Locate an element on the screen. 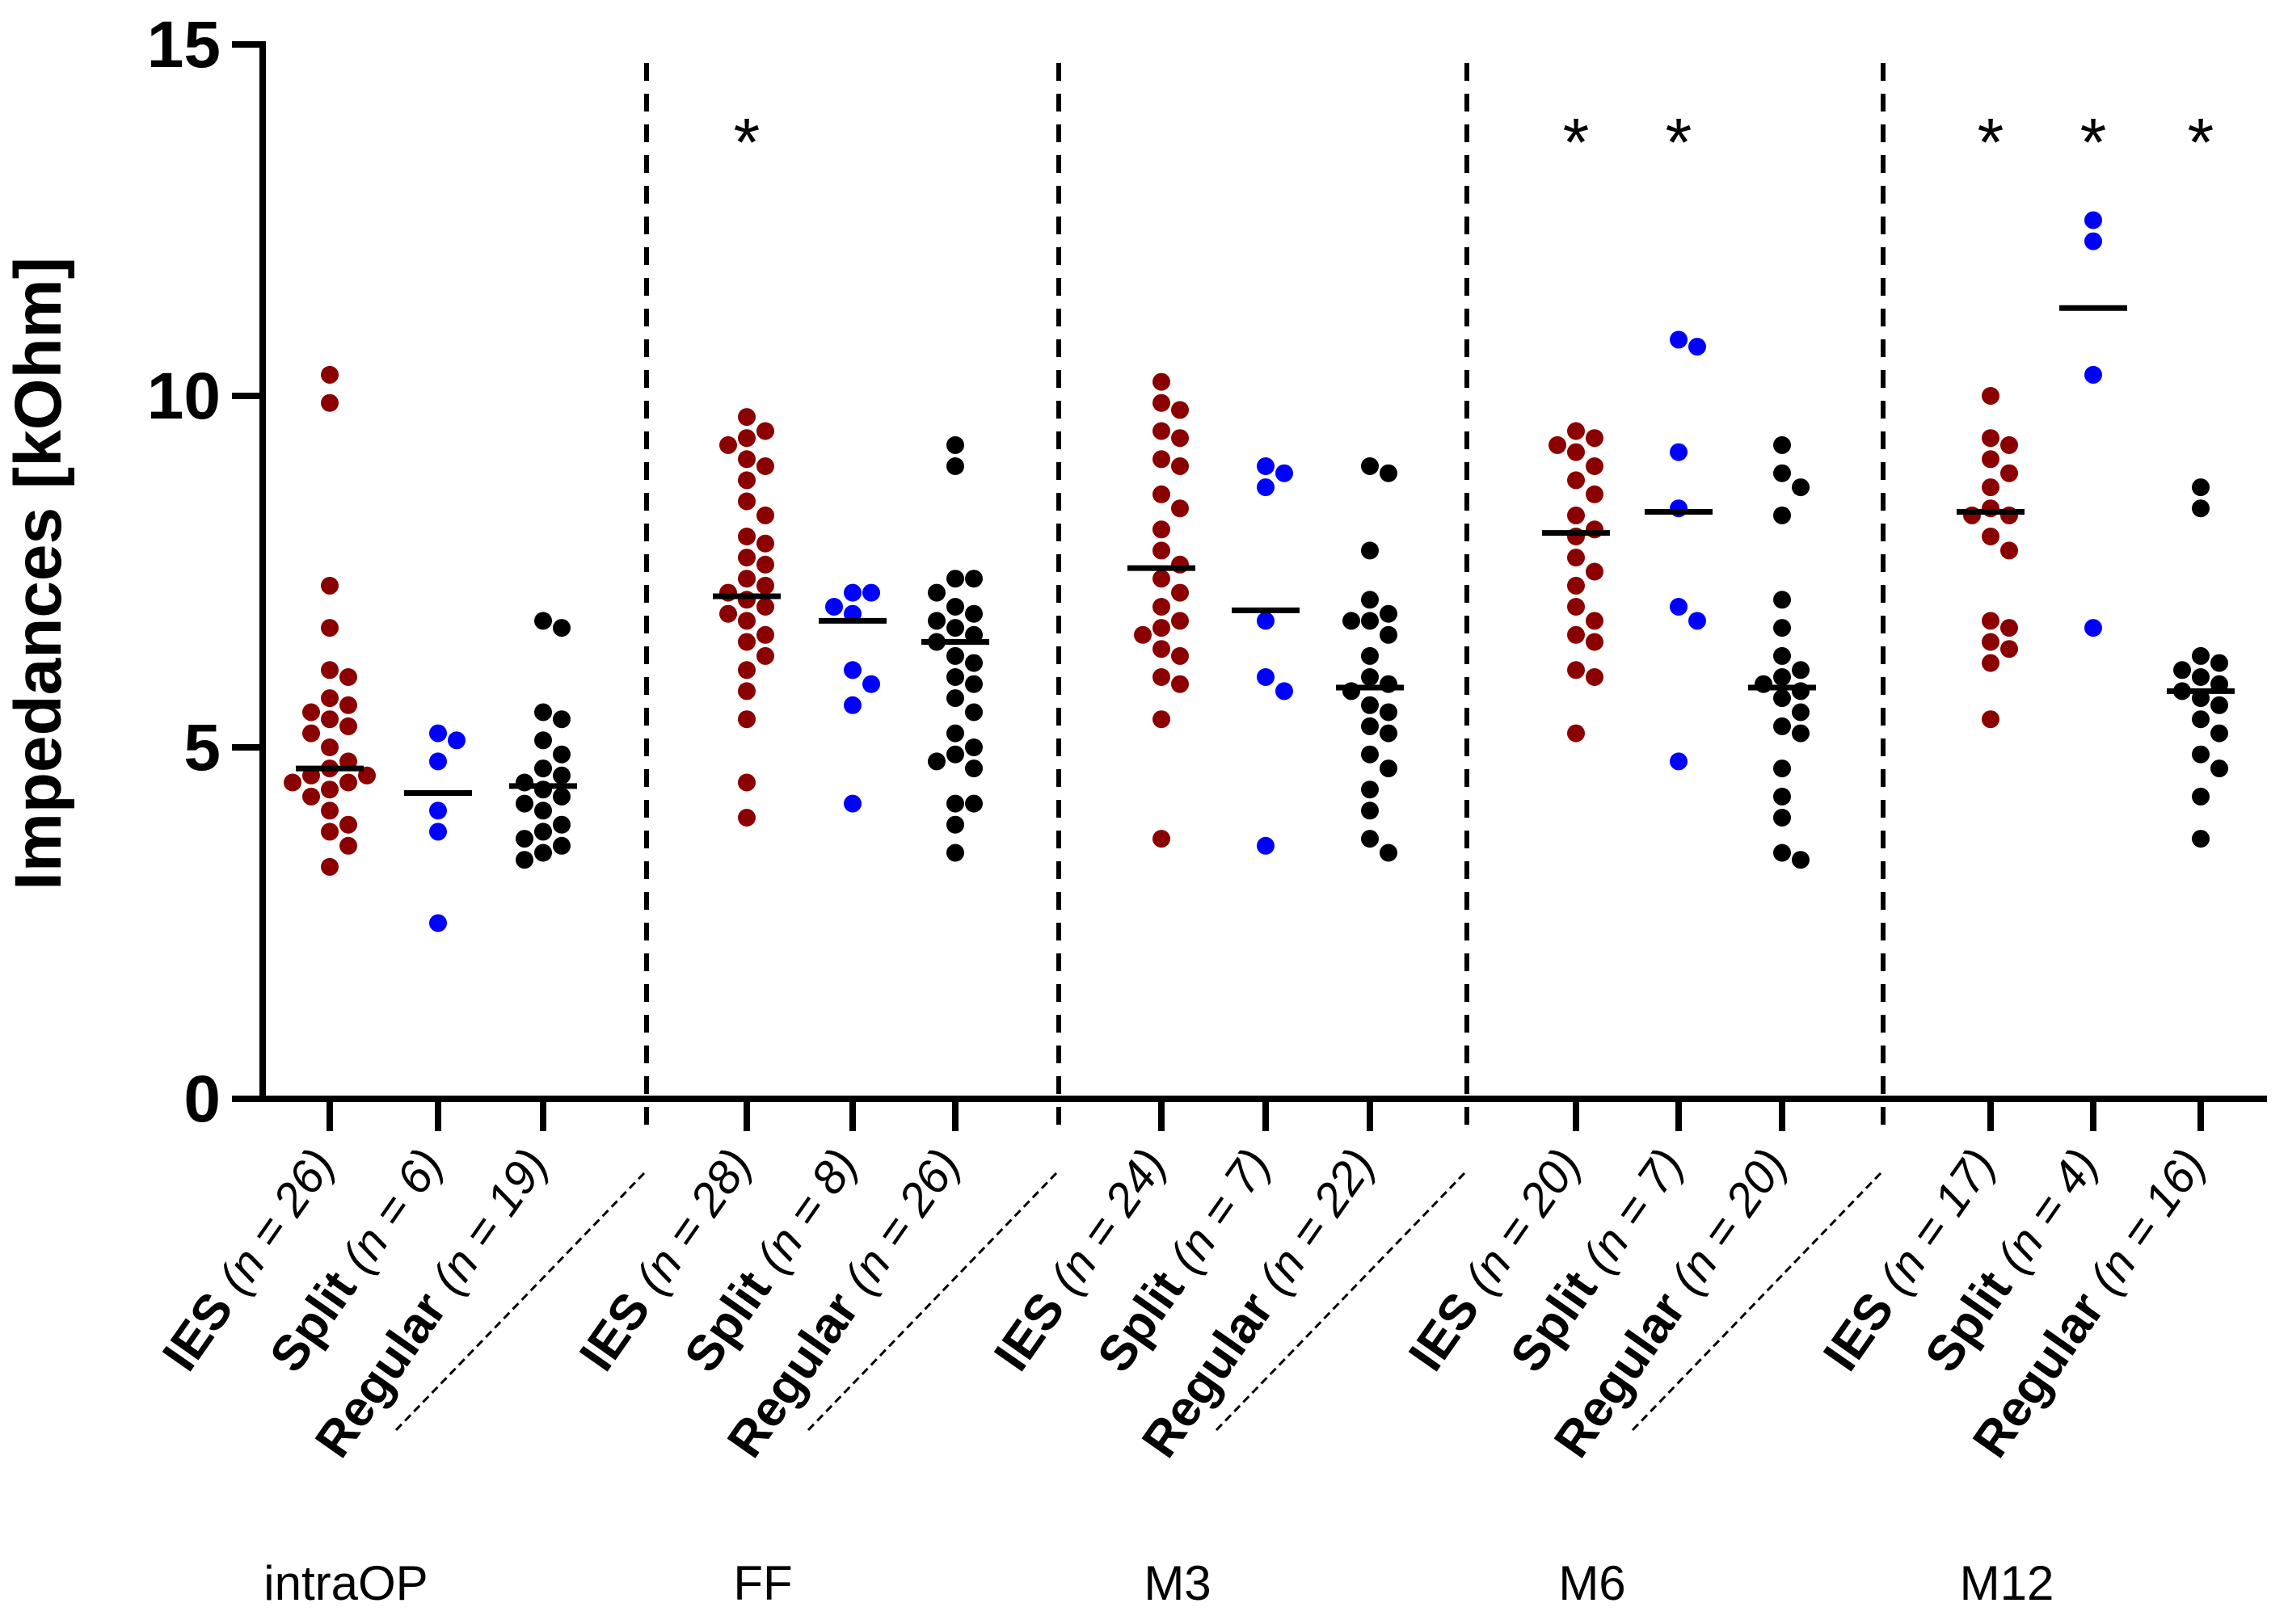 This screenshot has height=1624, width=2288. group-labels: intraOP FF M3 M6 M12 is located at coordinates (1158, 1583).